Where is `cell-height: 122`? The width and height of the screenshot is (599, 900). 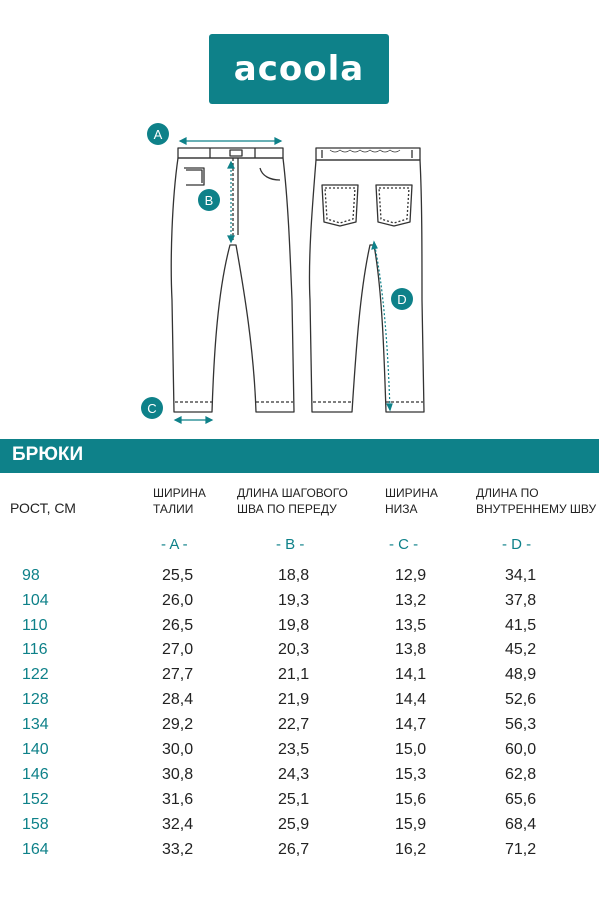 cell-height: 122 is located at coordinates (35, 674).